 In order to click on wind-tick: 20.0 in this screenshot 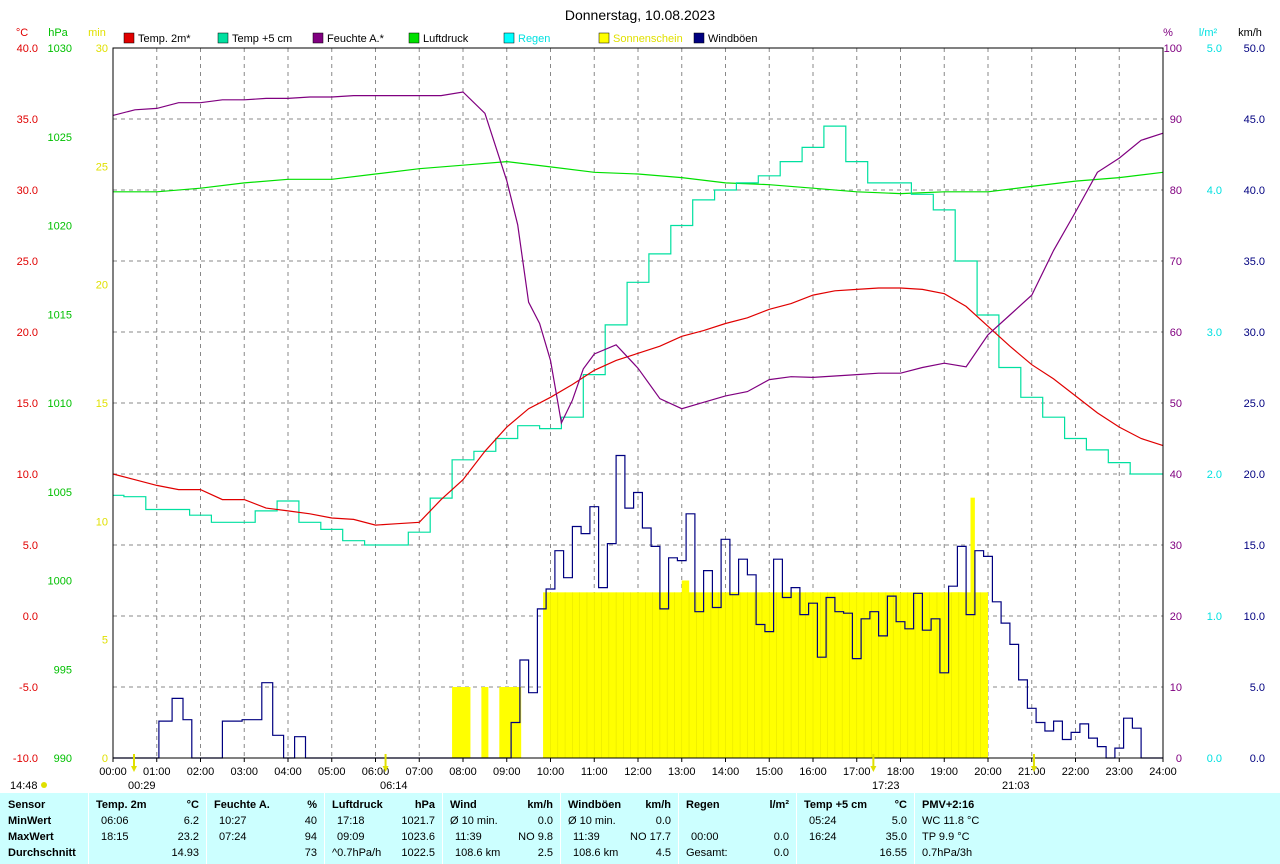, I will do `click(1254, 475)`.